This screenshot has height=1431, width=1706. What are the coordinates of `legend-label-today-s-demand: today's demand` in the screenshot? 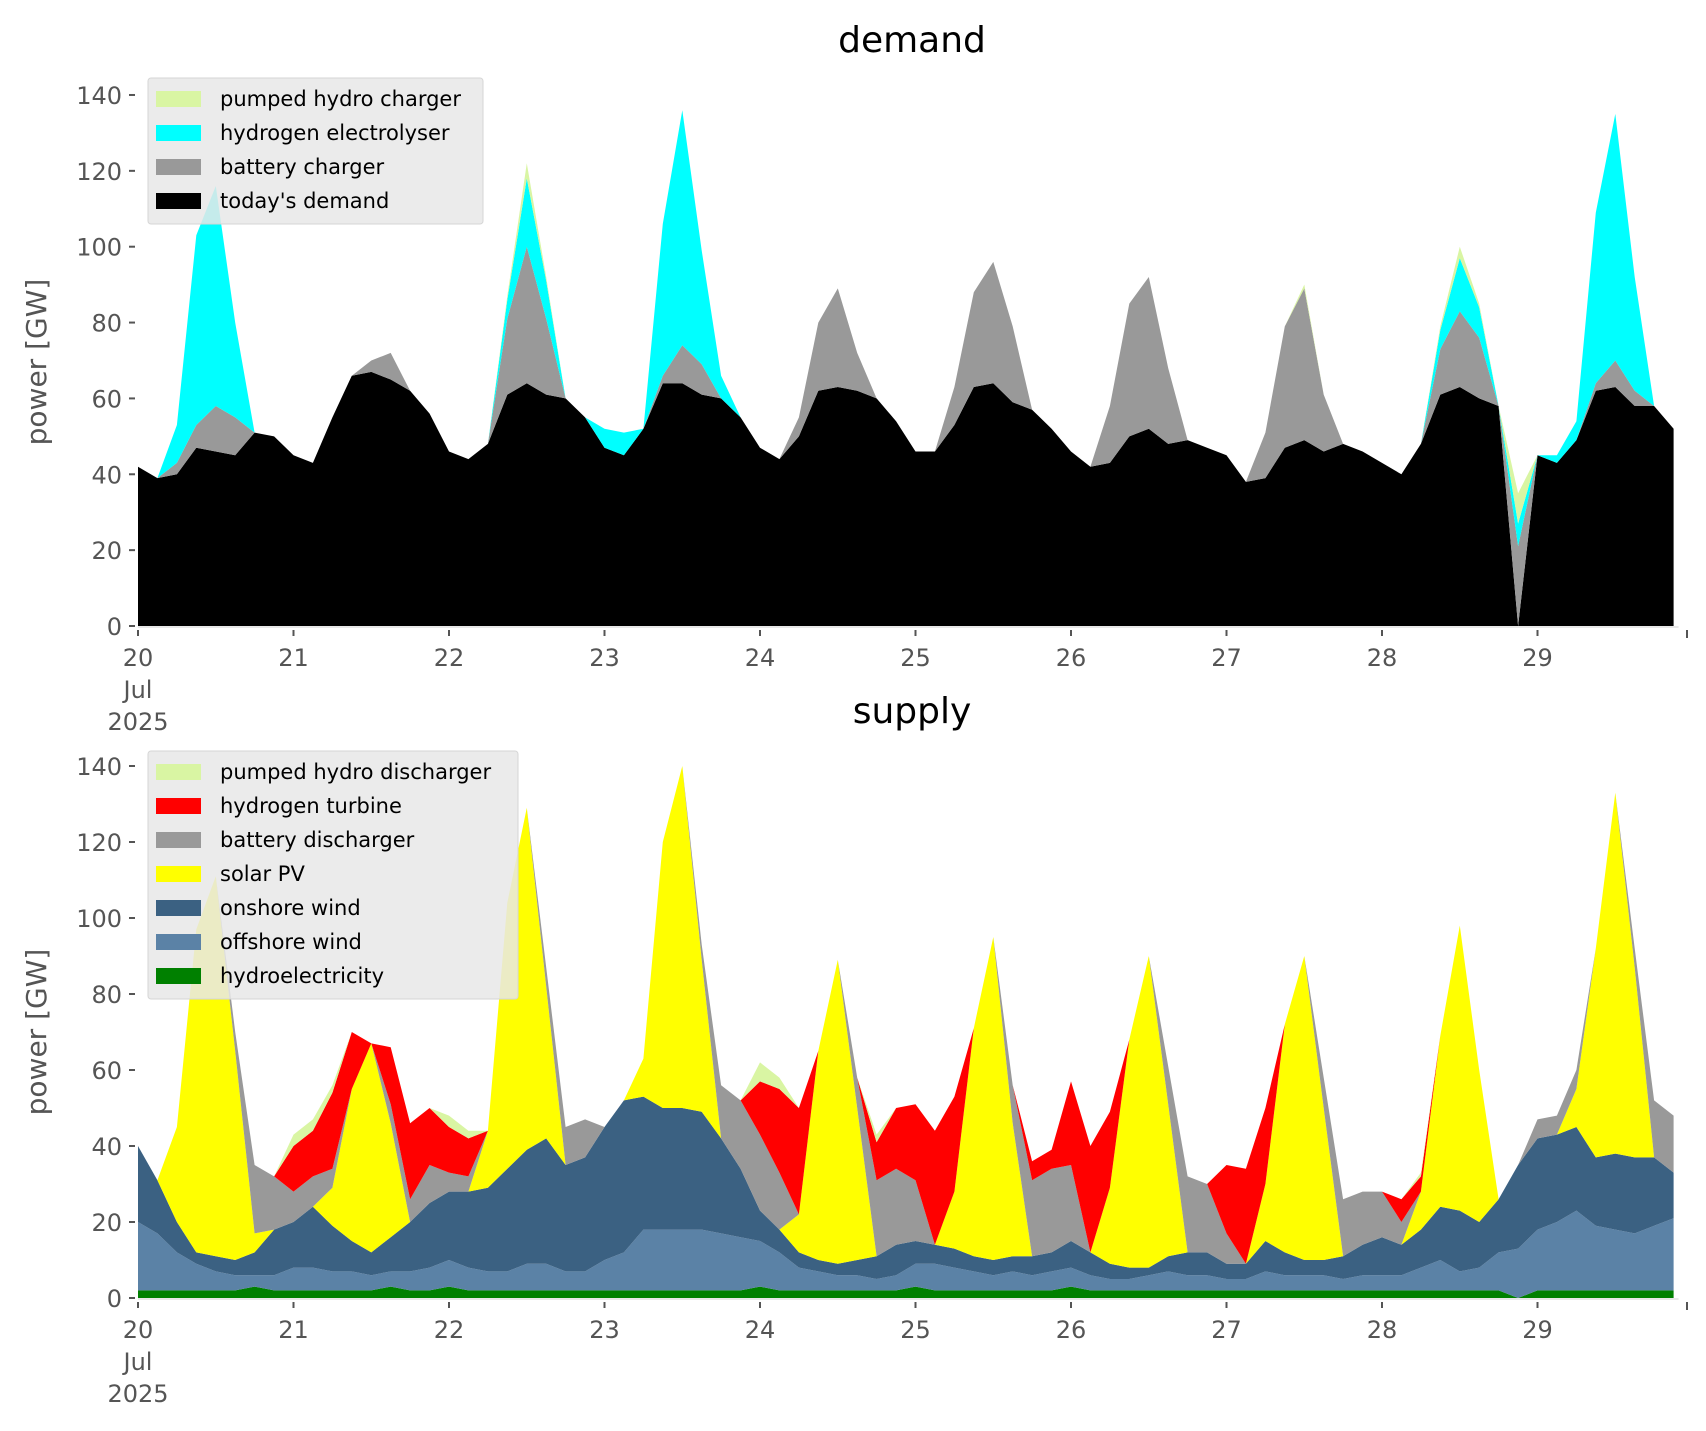 It's located at (304, 201).